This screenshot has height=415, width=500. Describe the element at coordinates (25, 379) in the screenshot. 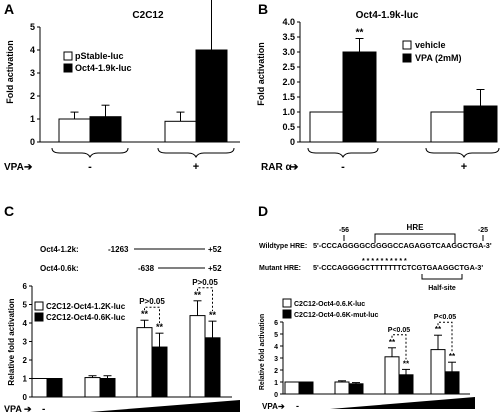

I see `panel-c-ytick-label: 1` at that location.